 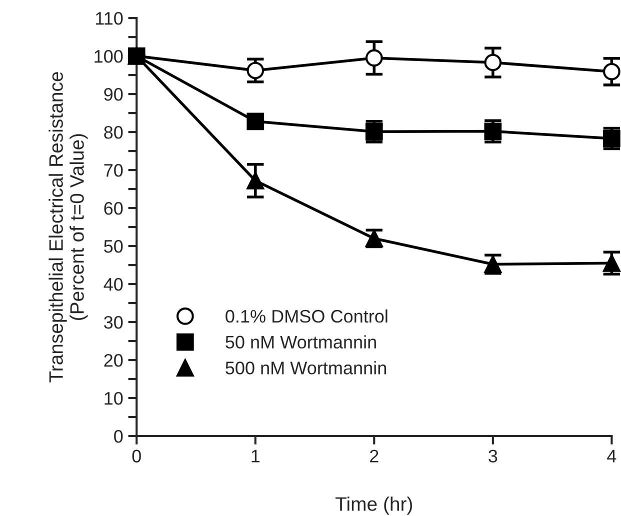 I want to click on x-tick-label: 1, so click(x=256, y=456).